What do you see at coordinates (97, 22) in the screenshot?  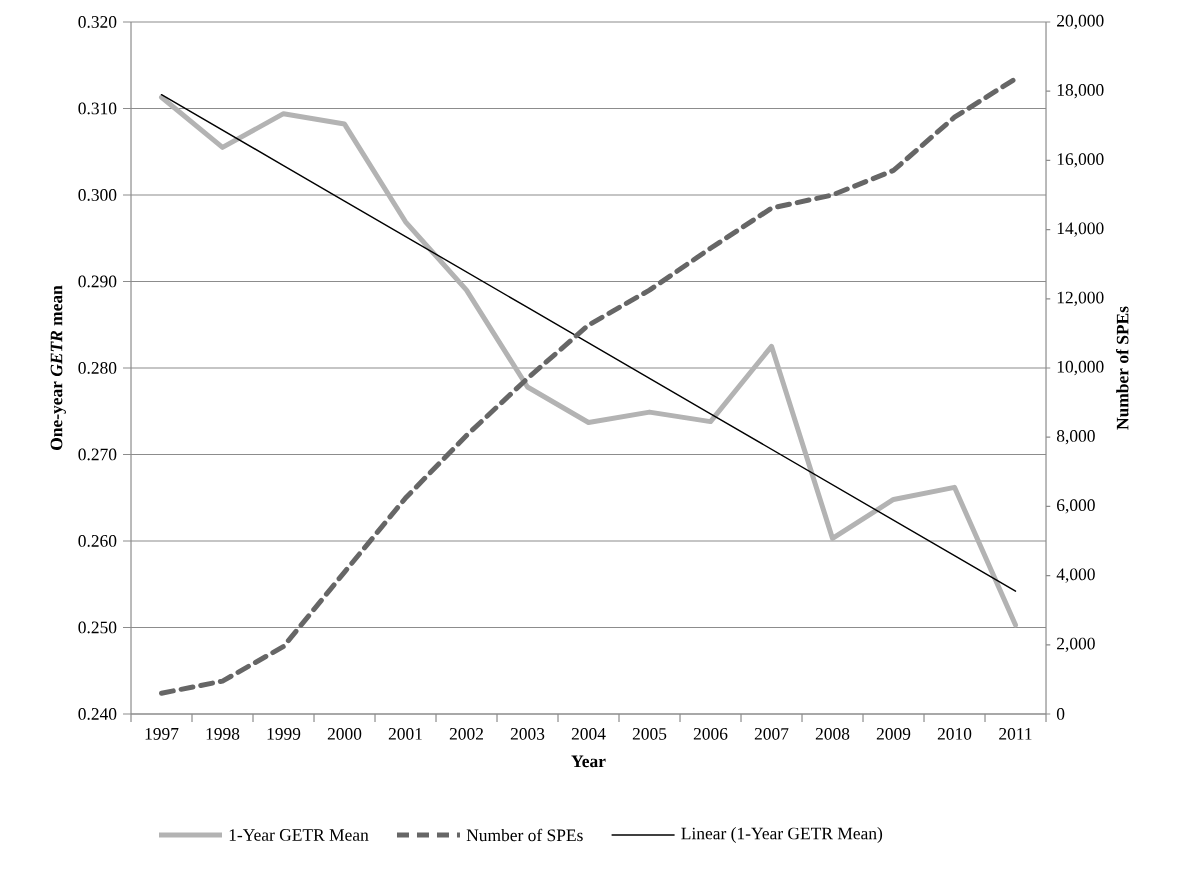 I see `y-tick-label: 0.320` at bounding box center [97, 22].